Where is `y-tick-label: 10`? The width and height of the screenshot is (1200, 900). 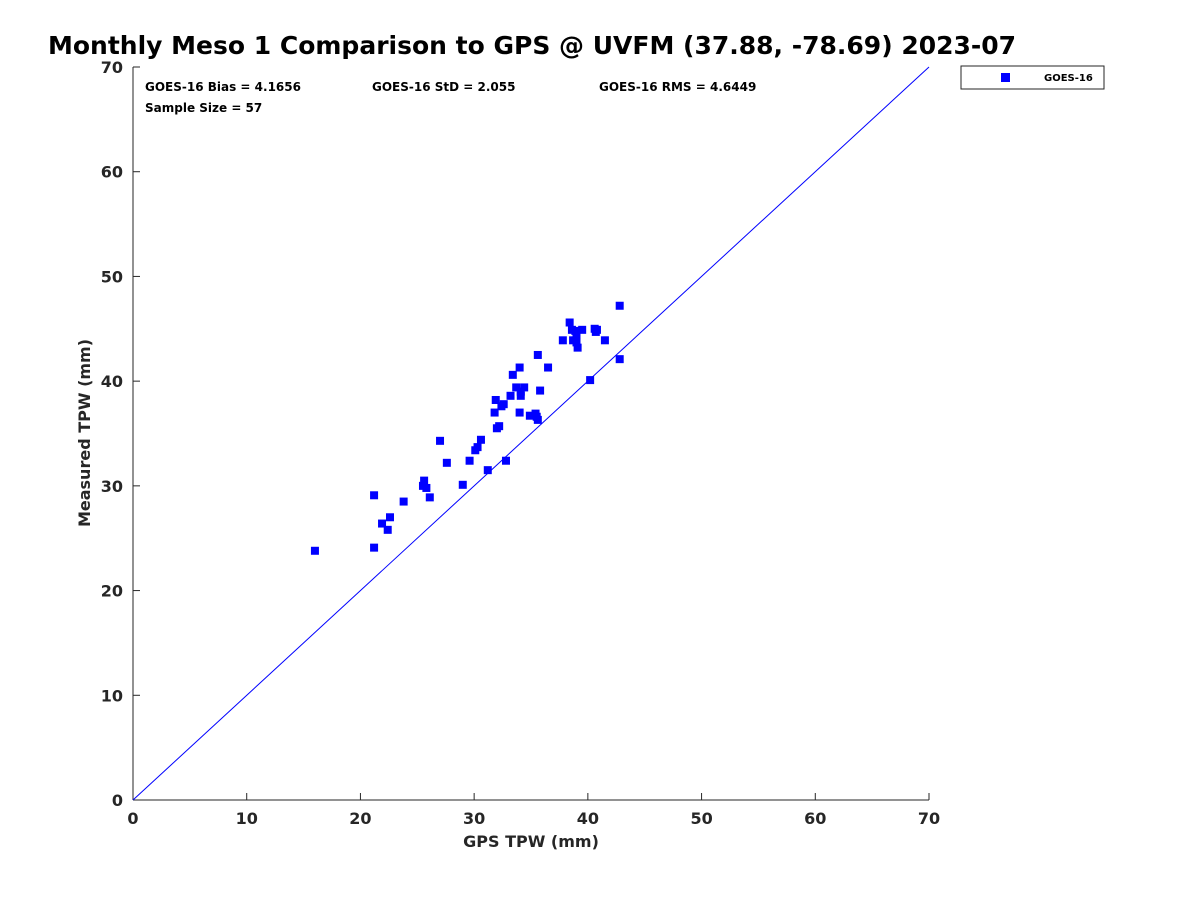
y-tick-label: 10 is located at coordinates (112, 695).